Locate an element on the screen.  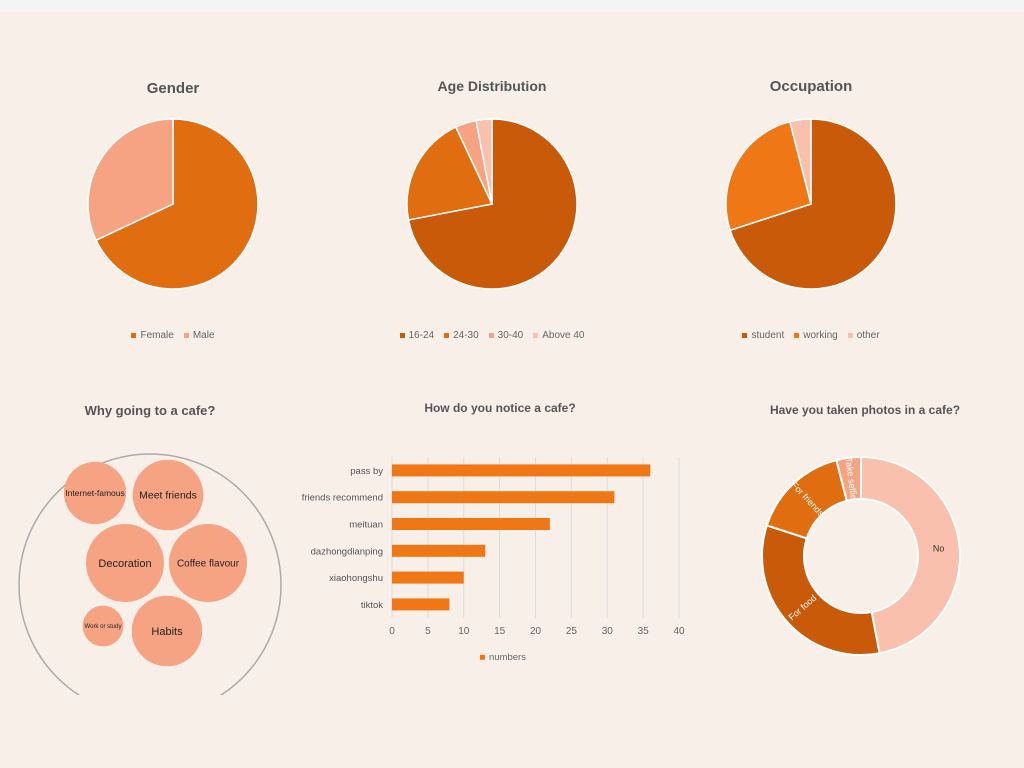
category-label: meituan is located at coordinates (366, 525).